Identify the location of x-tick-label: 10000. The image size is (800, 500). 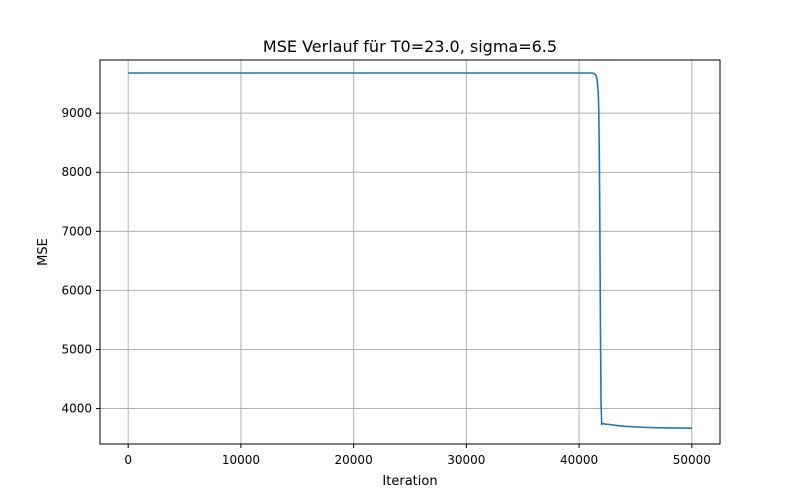
(241, 460).